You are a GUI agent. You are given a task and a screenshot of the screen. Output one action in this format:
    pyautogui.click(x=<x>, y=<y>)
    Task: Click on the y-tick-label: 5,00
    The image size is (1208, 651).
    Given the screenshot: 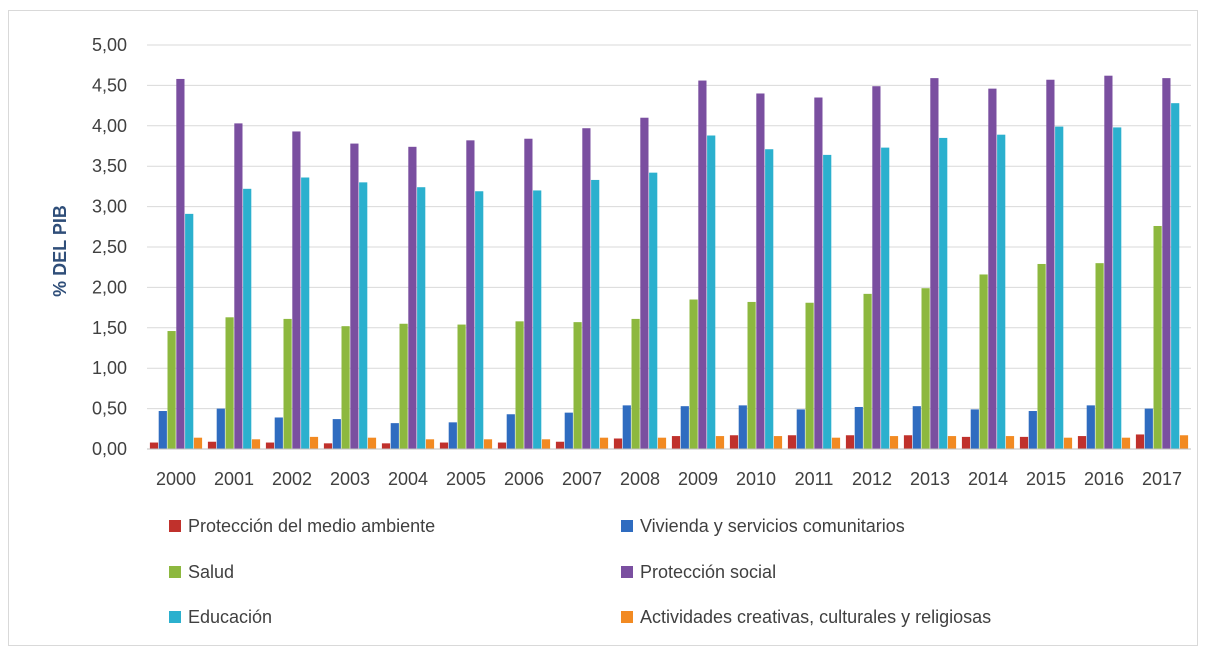 What is the action you would take?
    pyautogui.click(x=109, y=45)
    